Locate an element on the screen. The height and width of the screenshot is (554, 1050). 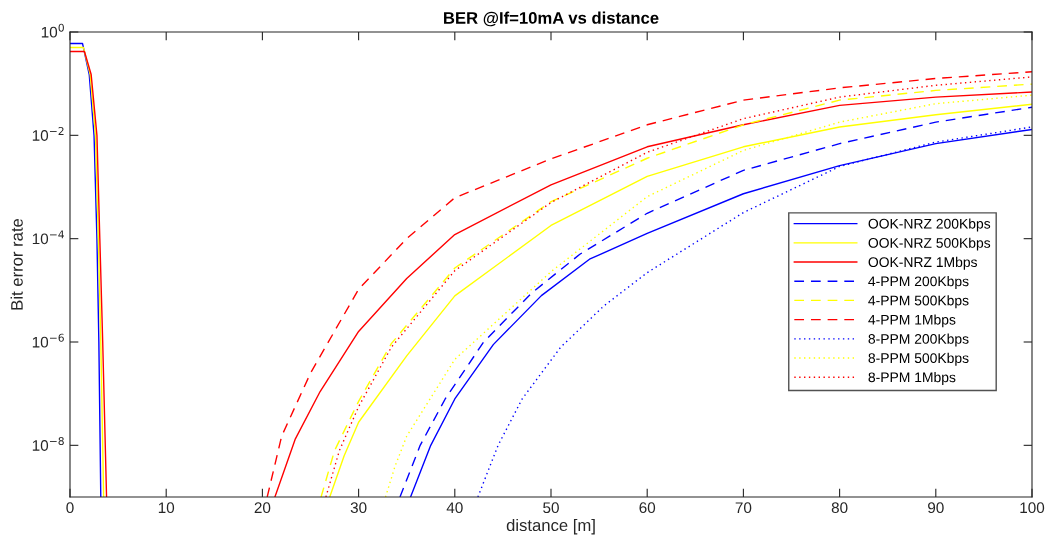
y-tick-label: 10$^{0}$ is located at coordinates (52, 30).